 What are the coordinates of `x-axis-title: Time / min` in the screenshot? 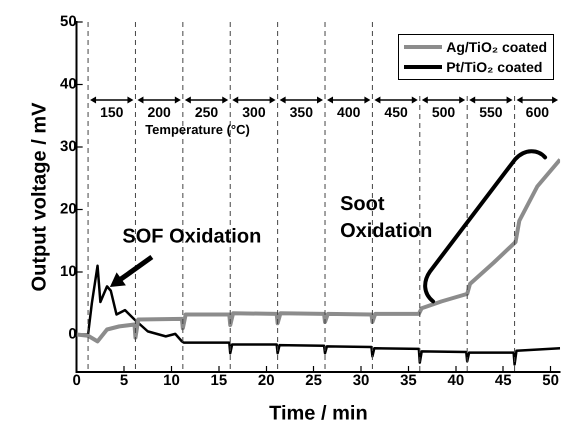 It's located at (318, 413).